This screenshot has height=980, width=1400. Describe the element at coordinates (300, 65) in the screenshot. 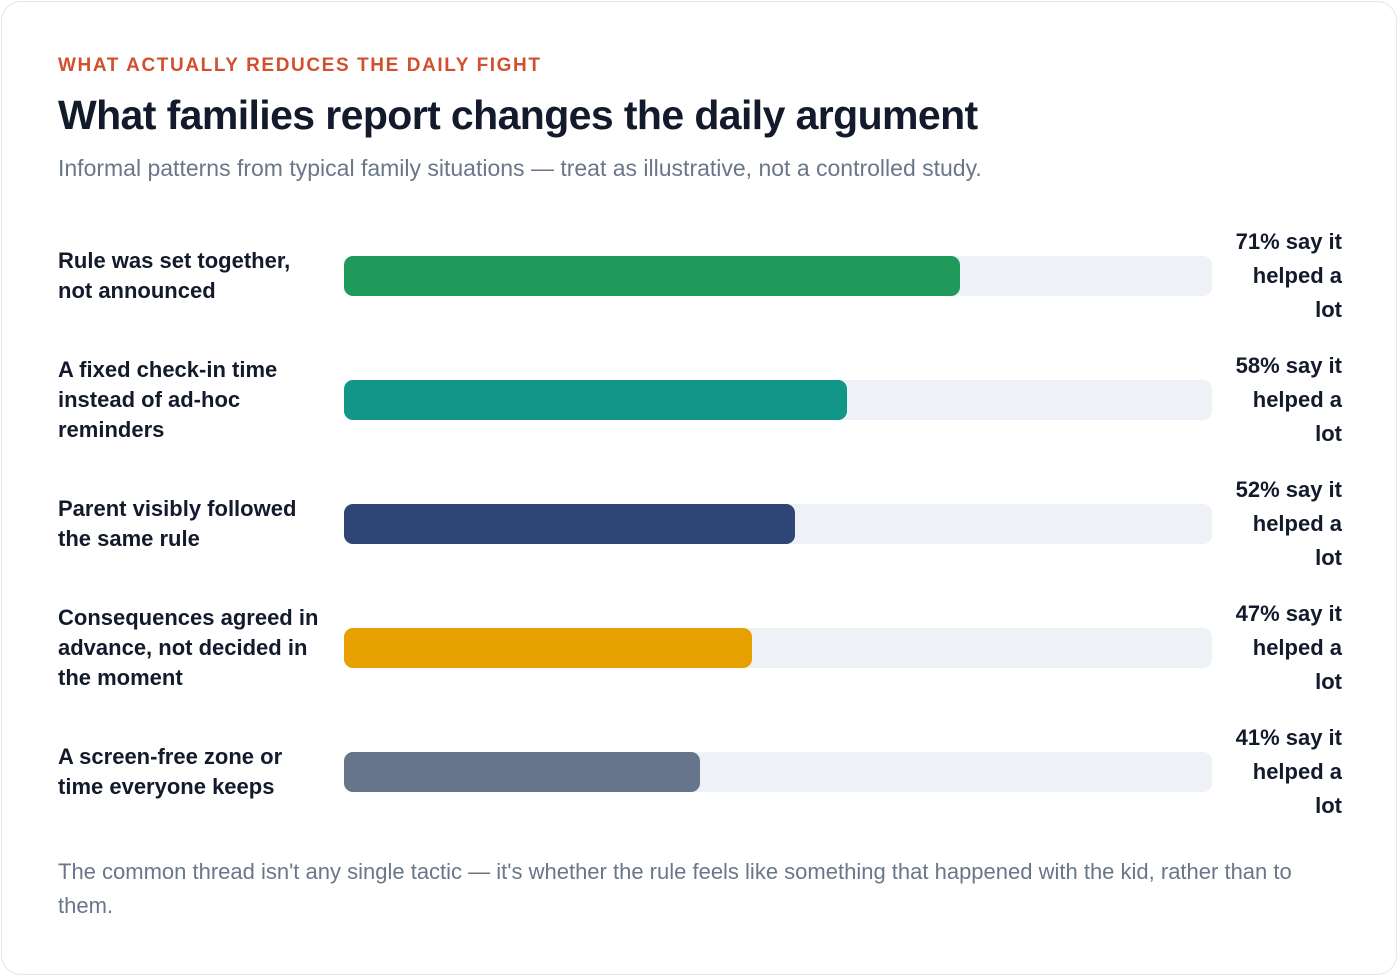

I see `eyebrow: WHAT ACTUALLY REDUCES THE DAILY FIGHT` at that location.